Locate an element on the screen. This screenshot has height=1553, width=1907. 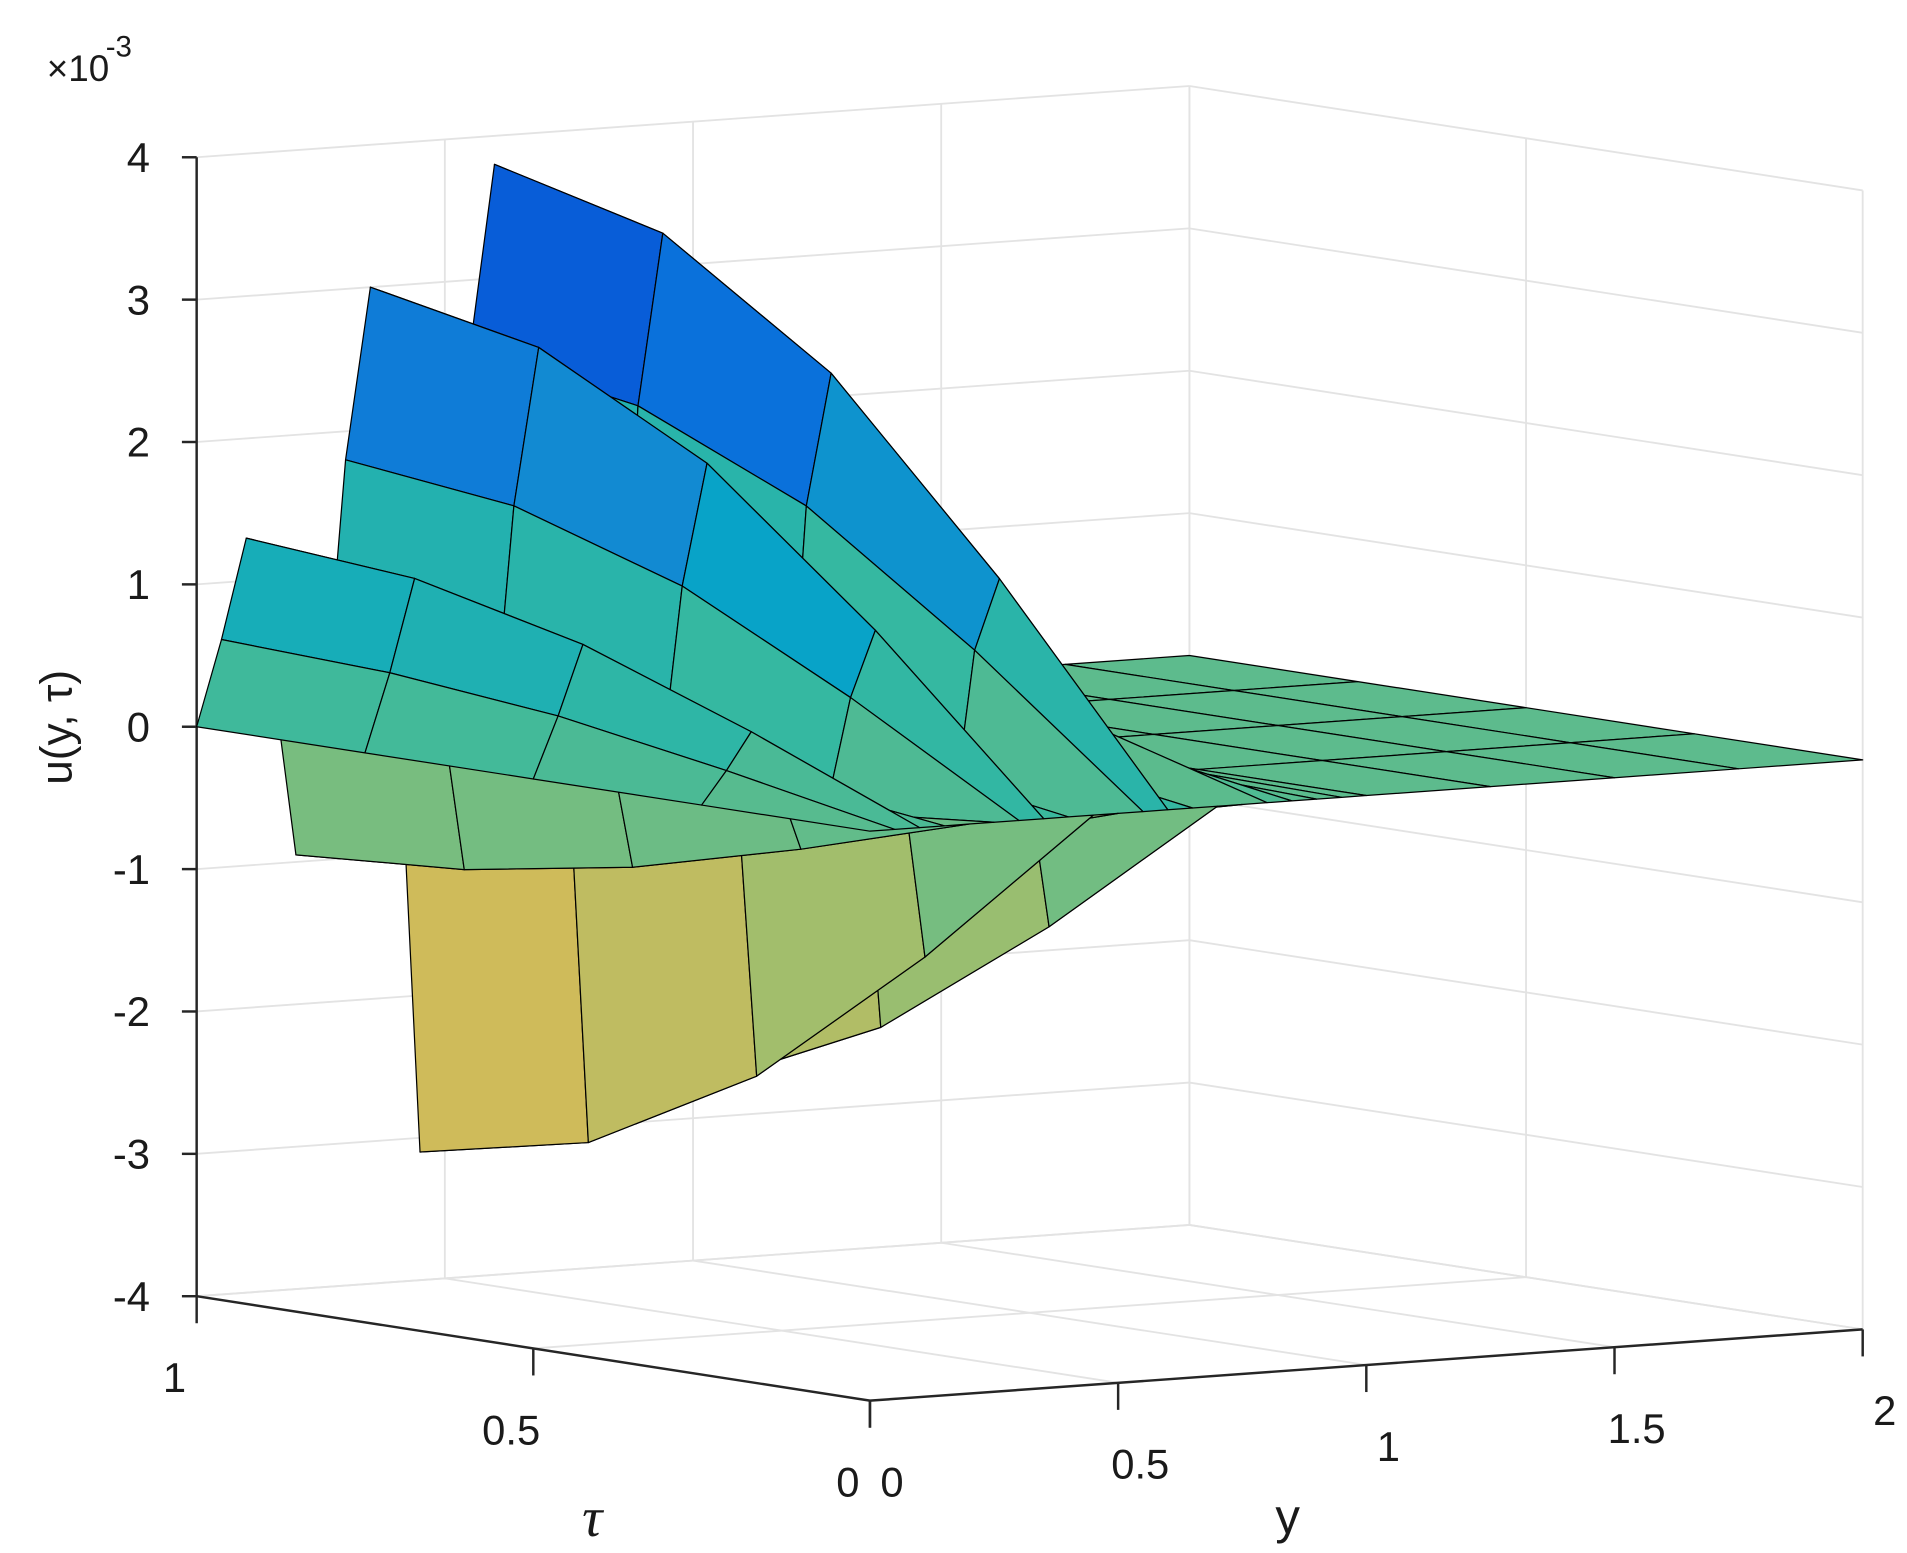
z-tick-label: -1 is located at coordinates (131, 869).